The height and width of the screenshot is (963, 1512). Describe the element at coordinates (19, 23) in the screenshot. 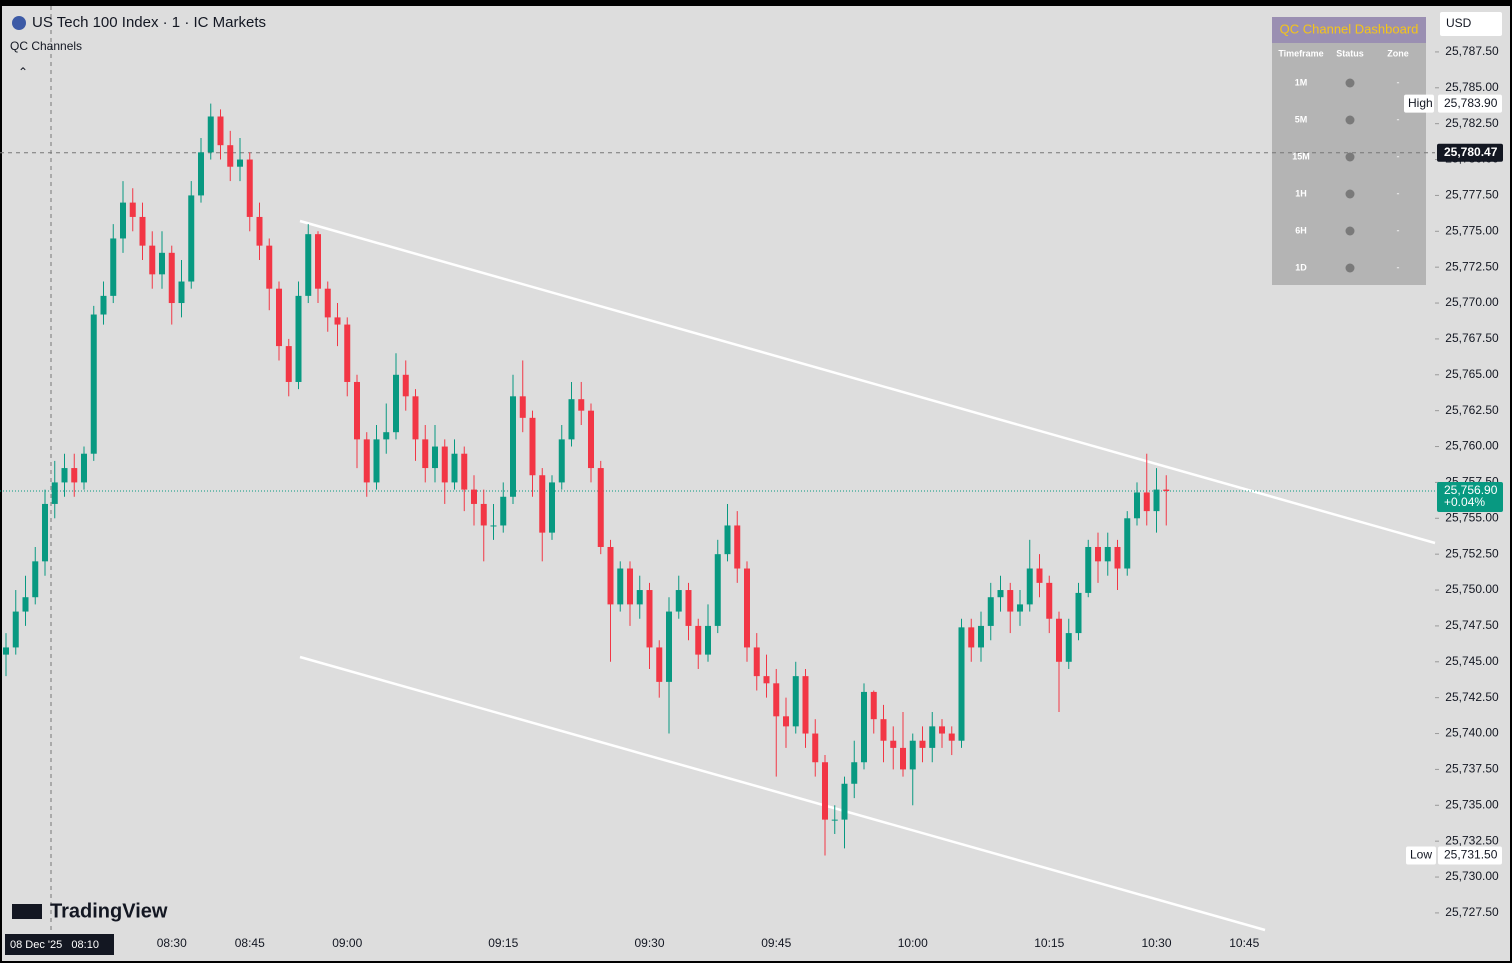

I see `flag-icon` at that location.